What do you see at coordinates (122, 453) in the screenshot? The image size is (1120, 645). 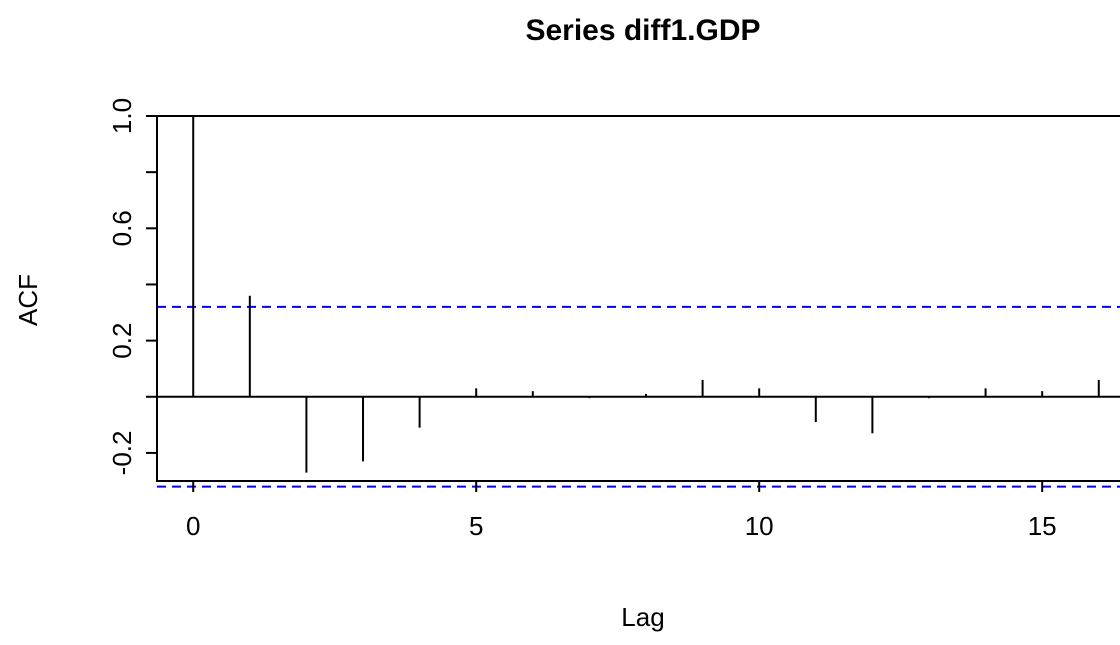 I see `y-tick-label: -0.2` at bounding box center [122, 453].